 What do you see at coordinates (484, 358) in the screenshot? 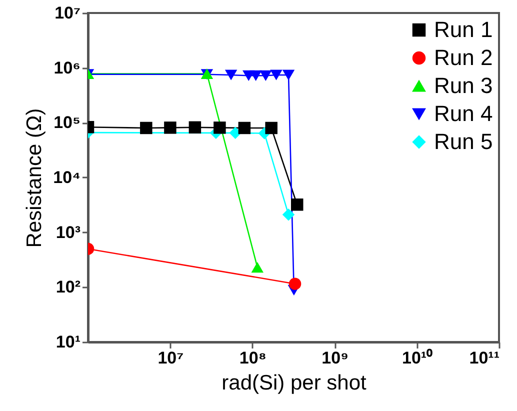
I see `x-tick-label: 10¹¹` at bounding box center [484, 358].